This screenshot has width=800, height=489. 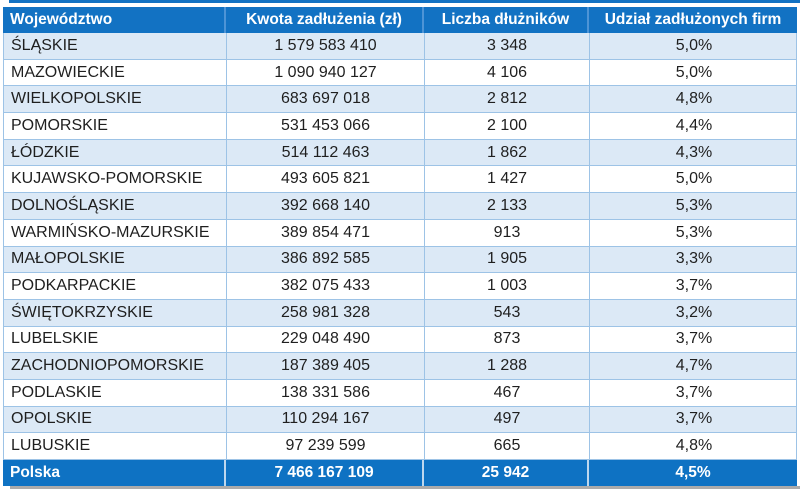 I want to click on share-cell: 3,3%, so click(x=694, y=259).